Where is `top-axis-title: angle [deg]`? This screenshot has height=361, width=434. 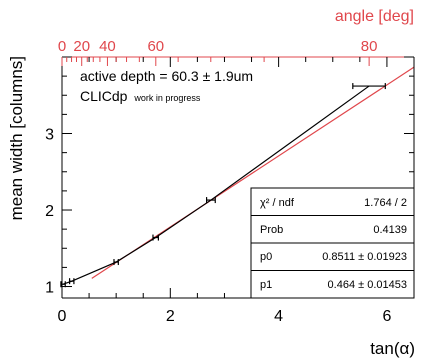 top-axis-title: angle [deg] is located at coordinates (374, 16).